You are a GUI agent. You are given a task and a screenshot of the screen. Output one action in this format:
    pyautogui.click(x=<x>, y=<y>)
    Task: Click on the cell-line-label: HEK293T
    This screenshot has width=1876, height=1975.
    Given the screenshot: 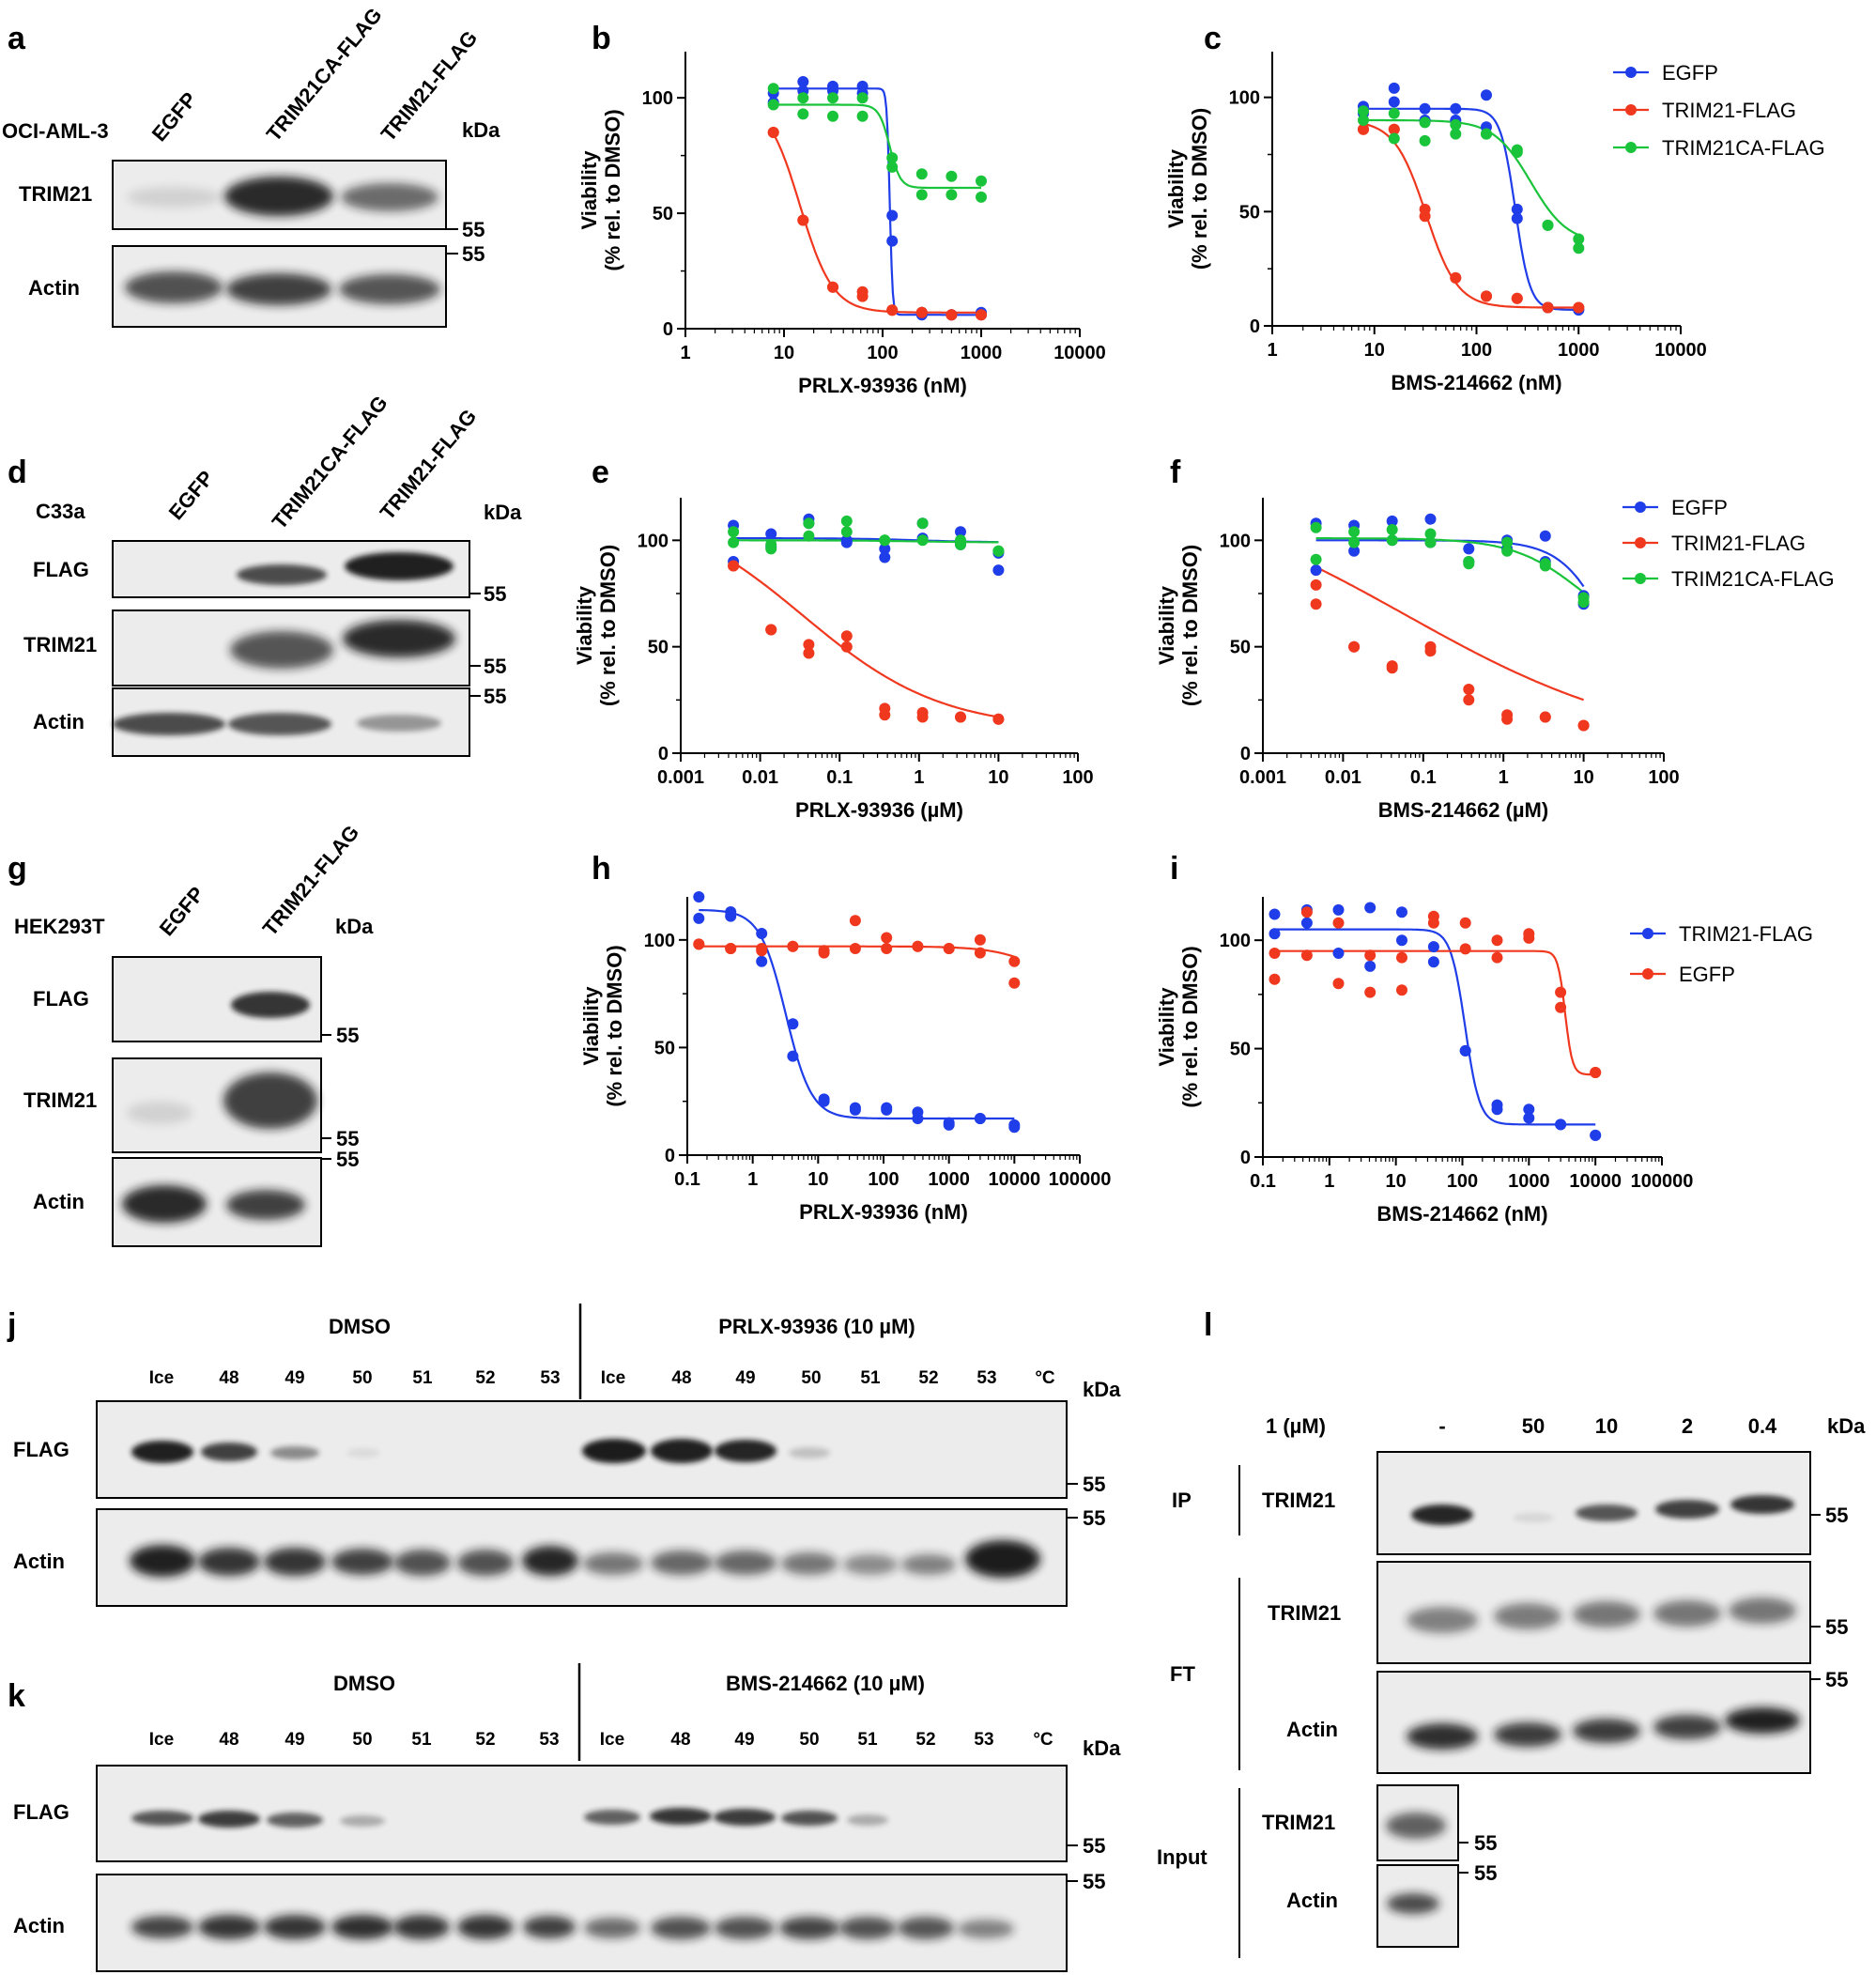 What is the action you would take?
    pyautogui.click(x=59, y=926)
    